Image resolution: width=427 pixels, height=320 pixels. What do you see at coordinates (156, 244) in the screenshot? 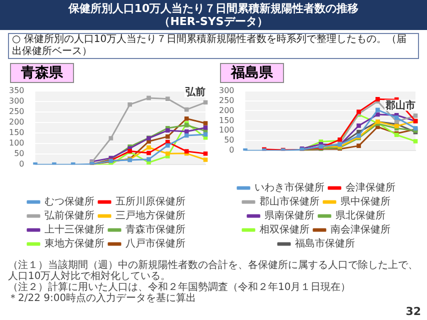
I see `legend-label: 八戸市保健所` at bounding box center [156, 244].